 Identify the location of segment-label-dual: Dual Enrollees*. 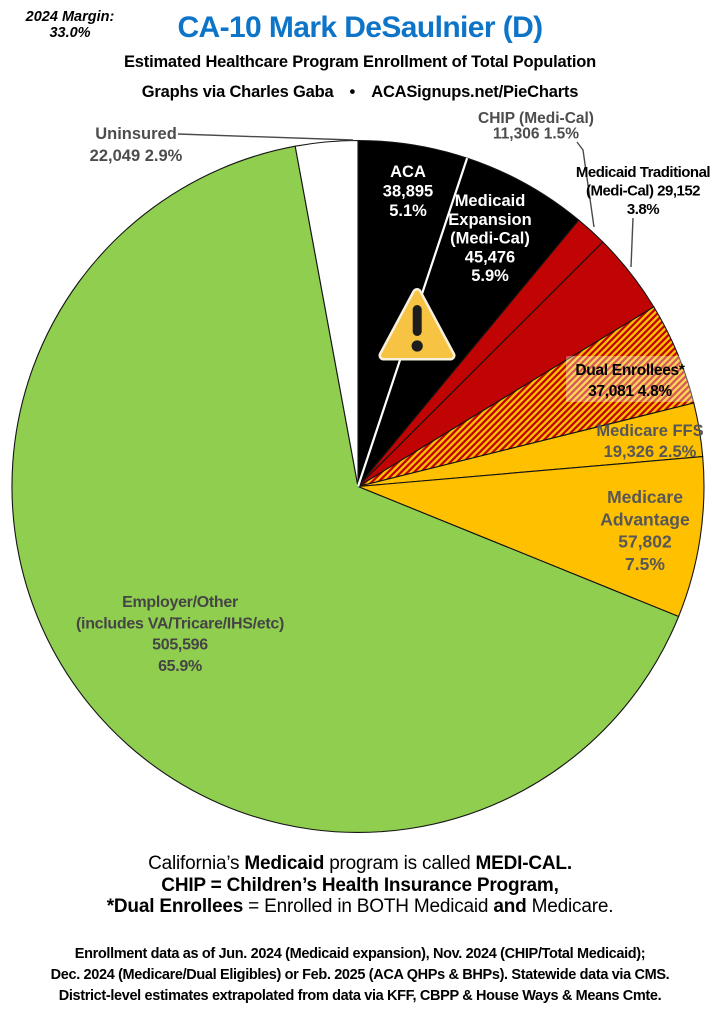
(630, 370).